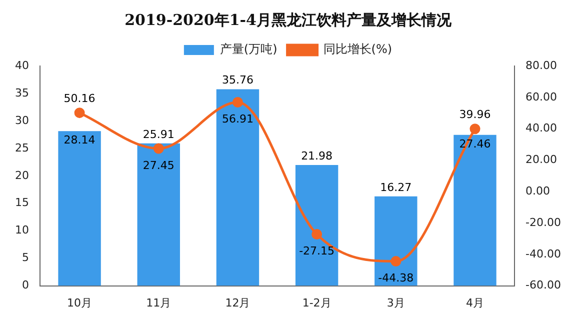 Image resolution: width=576 pixels, height=327 pixels. What do you see at coordinates (237, 303) in the screenshot?
I see `x-tick-label: 12月` at bounding box center [237, 303].